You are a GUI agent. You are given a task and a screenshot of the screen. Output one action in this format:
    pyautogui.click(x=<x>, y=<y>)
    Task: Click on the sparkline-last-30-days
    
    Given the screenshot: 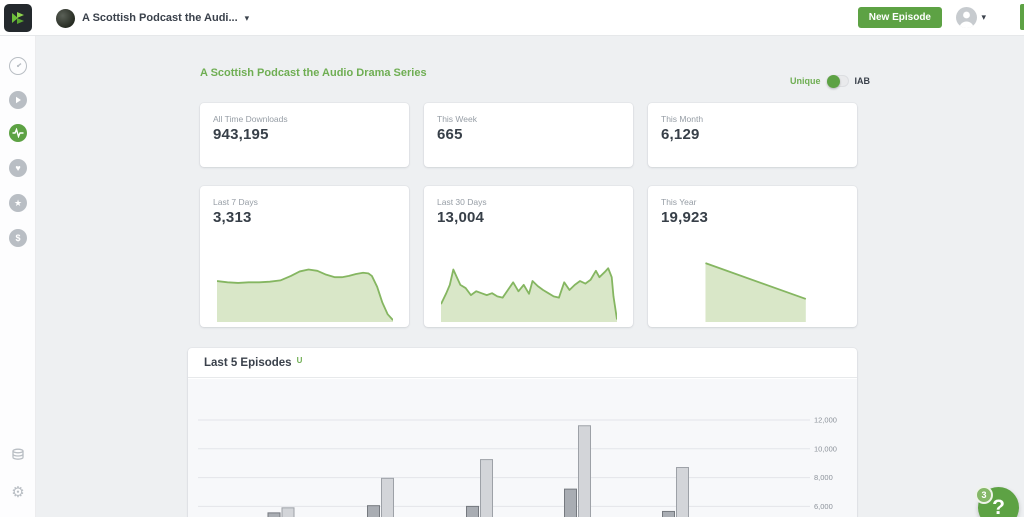 What is the action you would take?
    pyautogui.click(x=529, y=290)
    